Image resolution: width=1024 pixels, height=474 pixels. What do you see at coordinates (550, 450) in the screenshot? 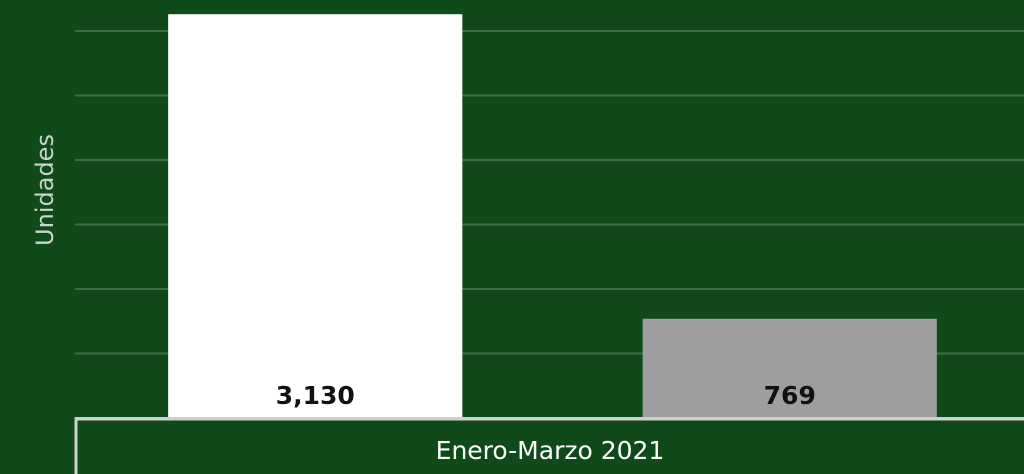
I see `x-axis-label: Enero-Marzo 2021` at bounding box center [550, 450].